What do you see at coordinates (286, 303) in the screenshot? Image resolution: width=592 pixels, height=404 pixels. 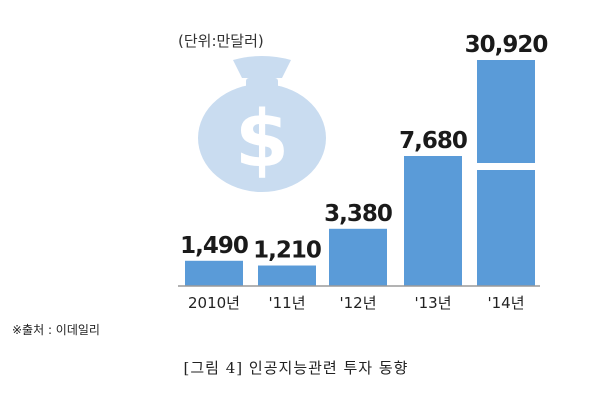 I see `x-tick-label: '11년` at bounding box center [286, 303].